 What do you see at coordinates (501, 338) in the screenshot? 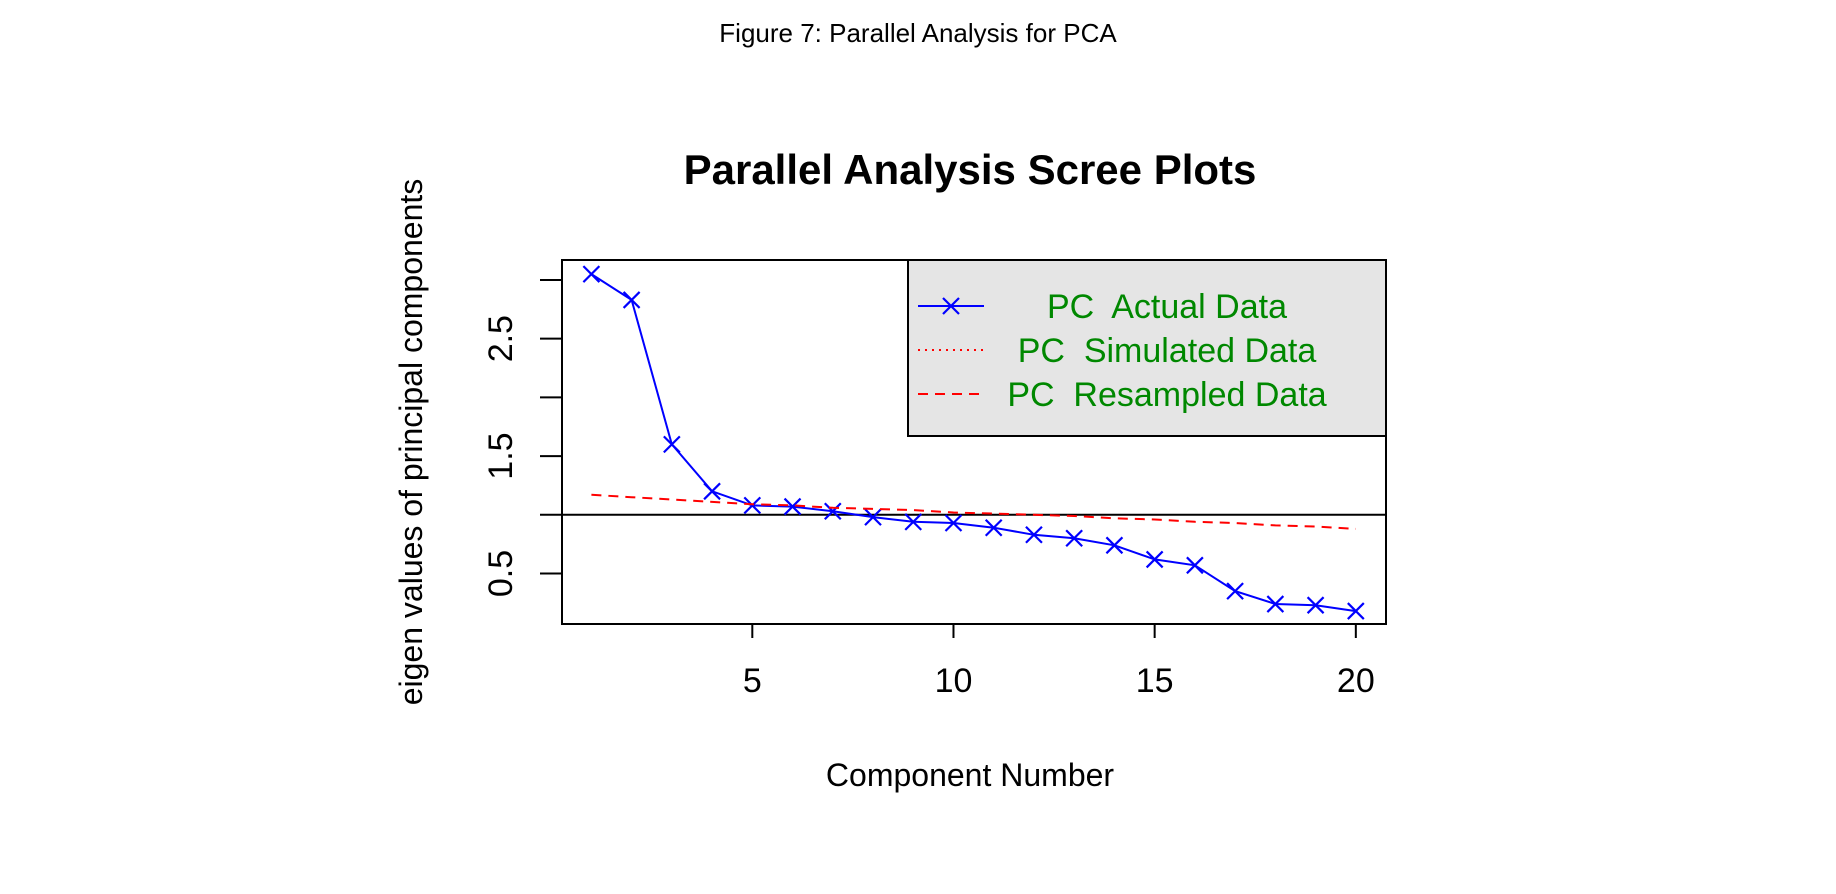
I see `y-tick-label: 2.5` at bounding box center [501, 338].